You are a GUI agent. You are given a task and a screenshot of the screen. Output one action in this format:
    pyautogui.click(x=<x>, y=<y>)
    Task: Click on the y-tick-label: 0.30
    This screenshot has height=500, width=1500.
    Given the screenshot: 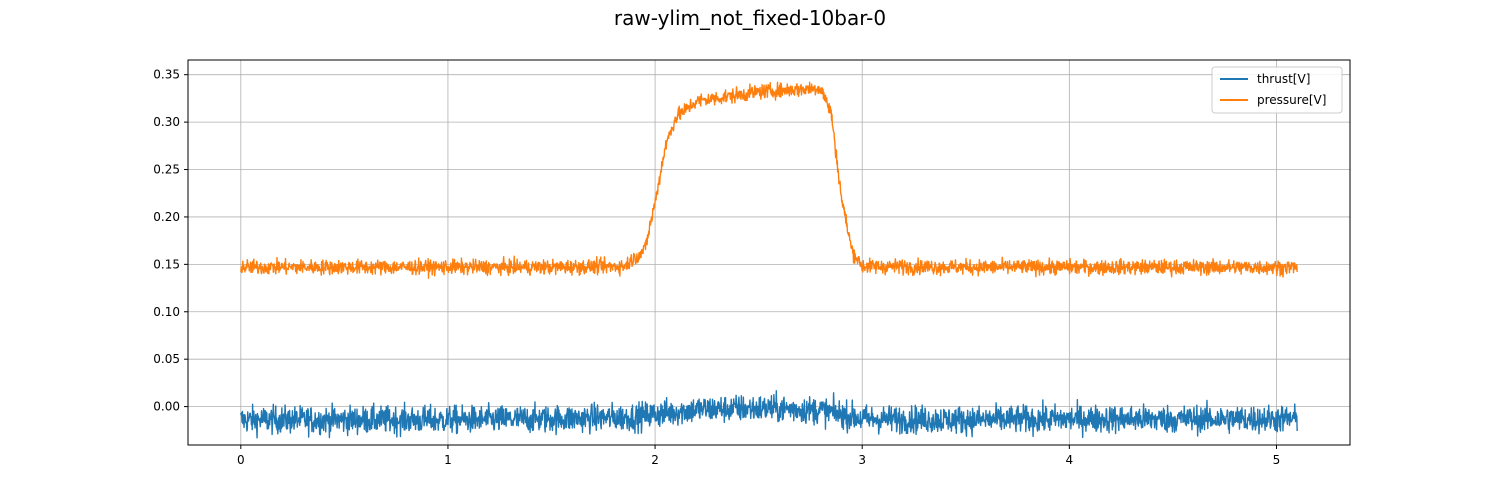 What is the action you would take?
    pyautogui.click(x=166, y=122)
    